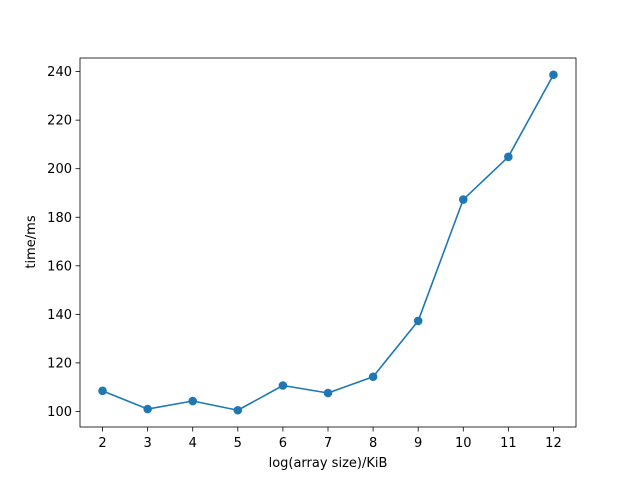 The image size is (640, 480). Describe the element at coordinates (59, 412) in the screenshot. I see `y-tick-label: 100` at that location.